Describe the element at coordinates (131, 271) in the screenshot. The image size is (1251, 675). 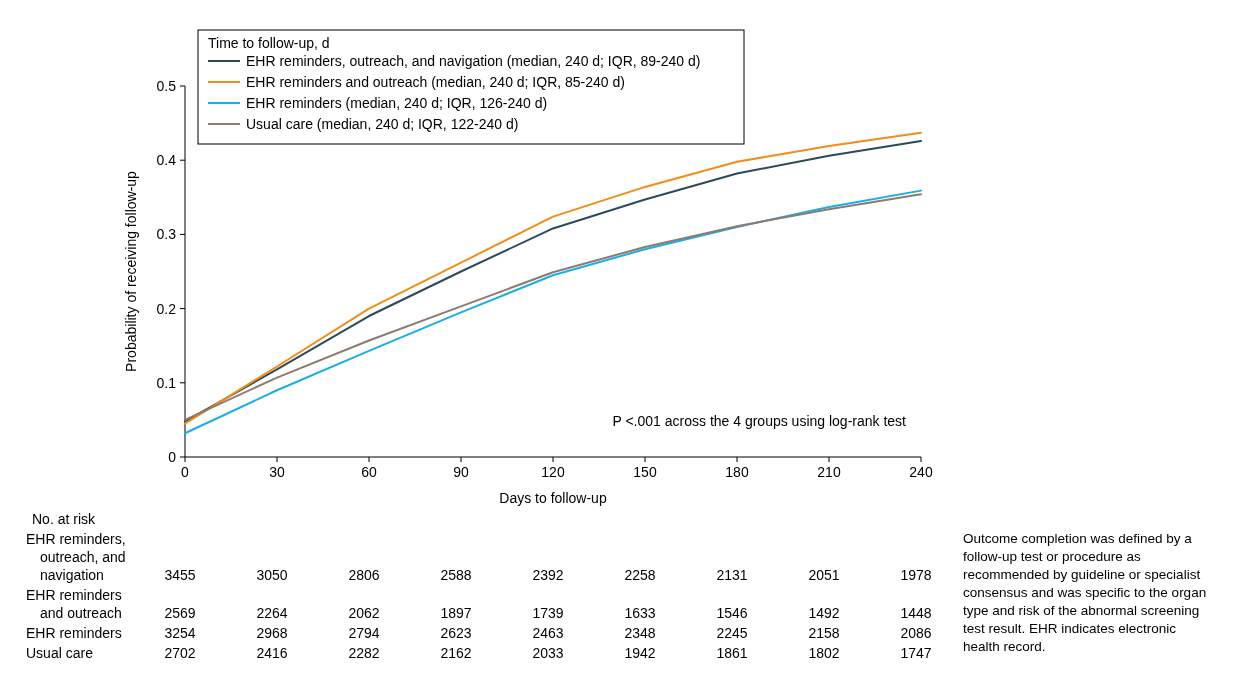
I see `y-axis-title: Probability of receiving follow-up` at that location.